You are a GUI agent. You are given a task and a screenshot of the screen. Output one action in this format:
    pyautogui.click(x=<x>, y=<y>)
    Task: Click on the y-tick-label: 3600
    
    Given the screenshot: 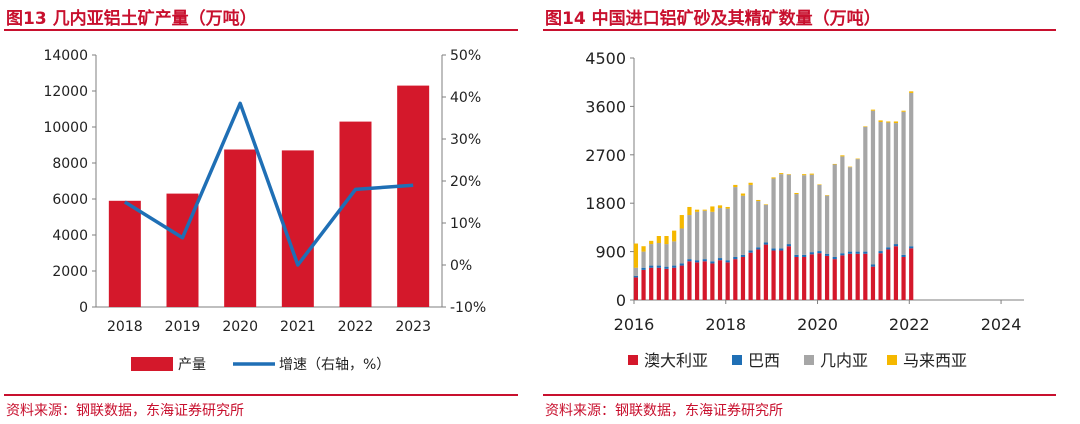 What is the action you would take?
    pyautogui.click(x=605, y=106)
    